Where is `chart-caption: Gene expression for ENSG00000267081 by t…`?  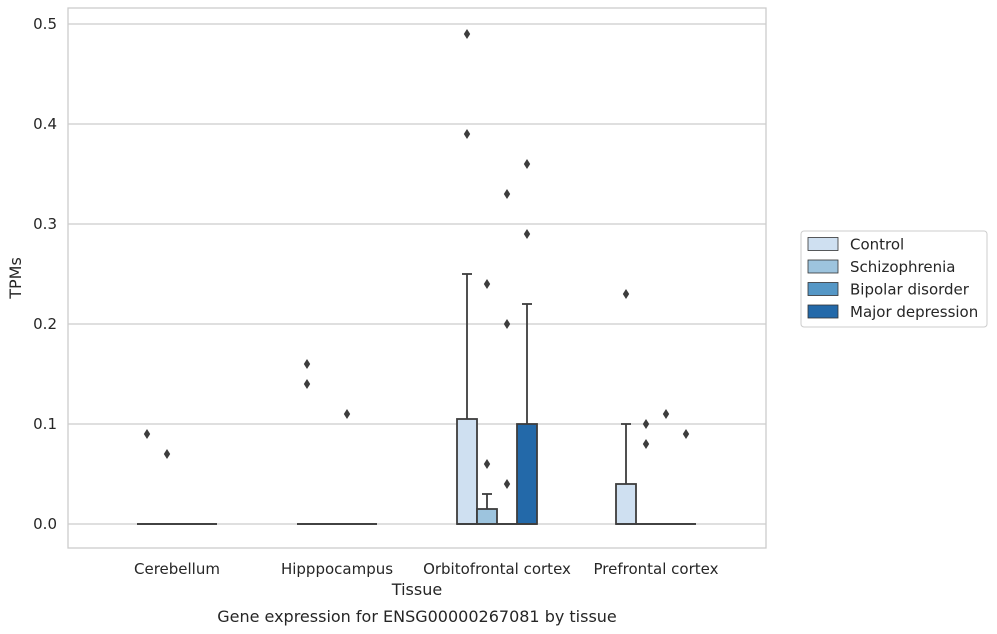 chart-caption: Gene expression for ENSG00000267081 by t… is located at coordinates (417, 616).